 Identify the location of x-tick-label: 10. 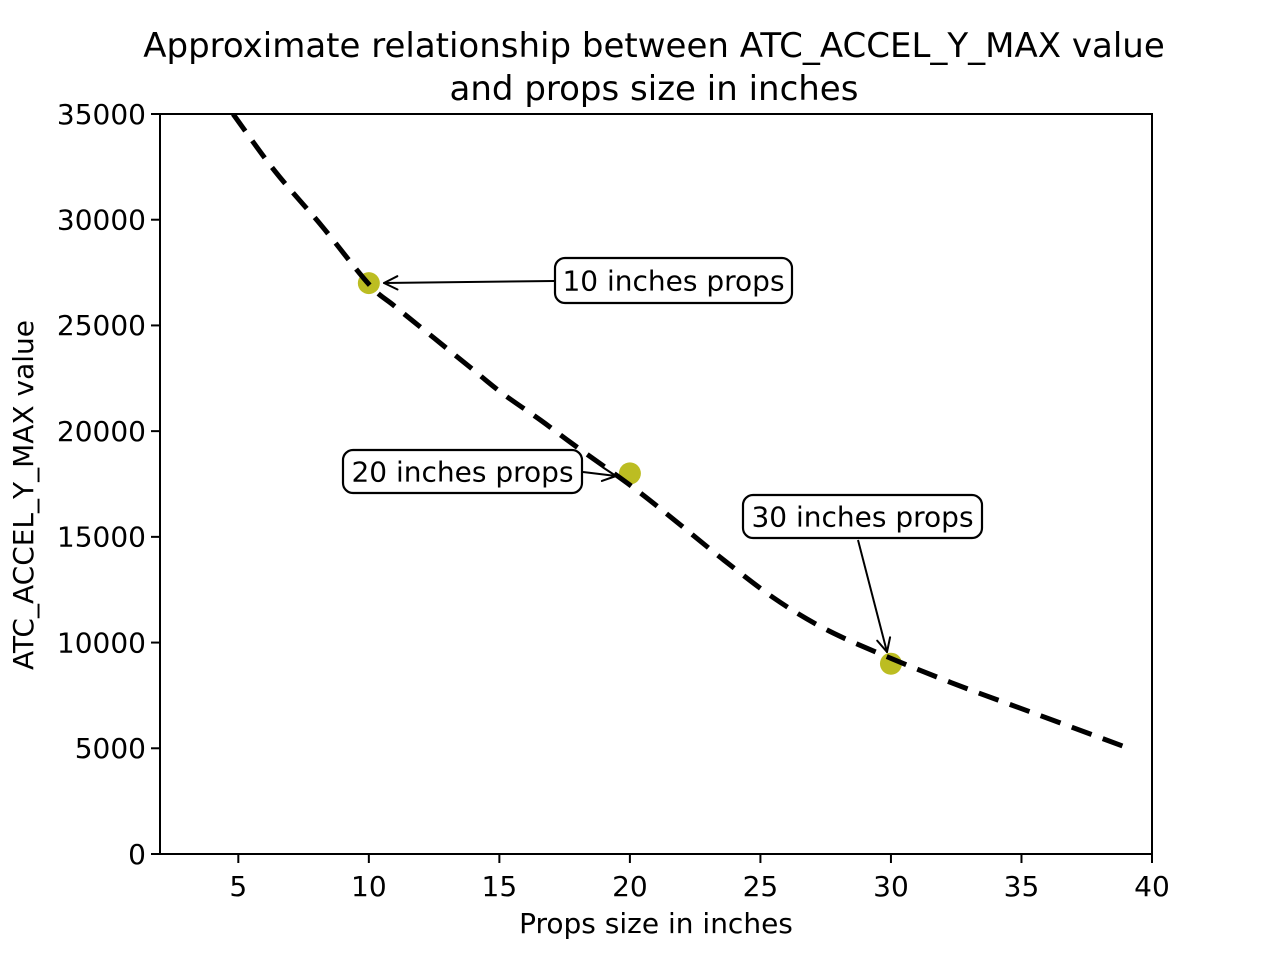
(369, 886).